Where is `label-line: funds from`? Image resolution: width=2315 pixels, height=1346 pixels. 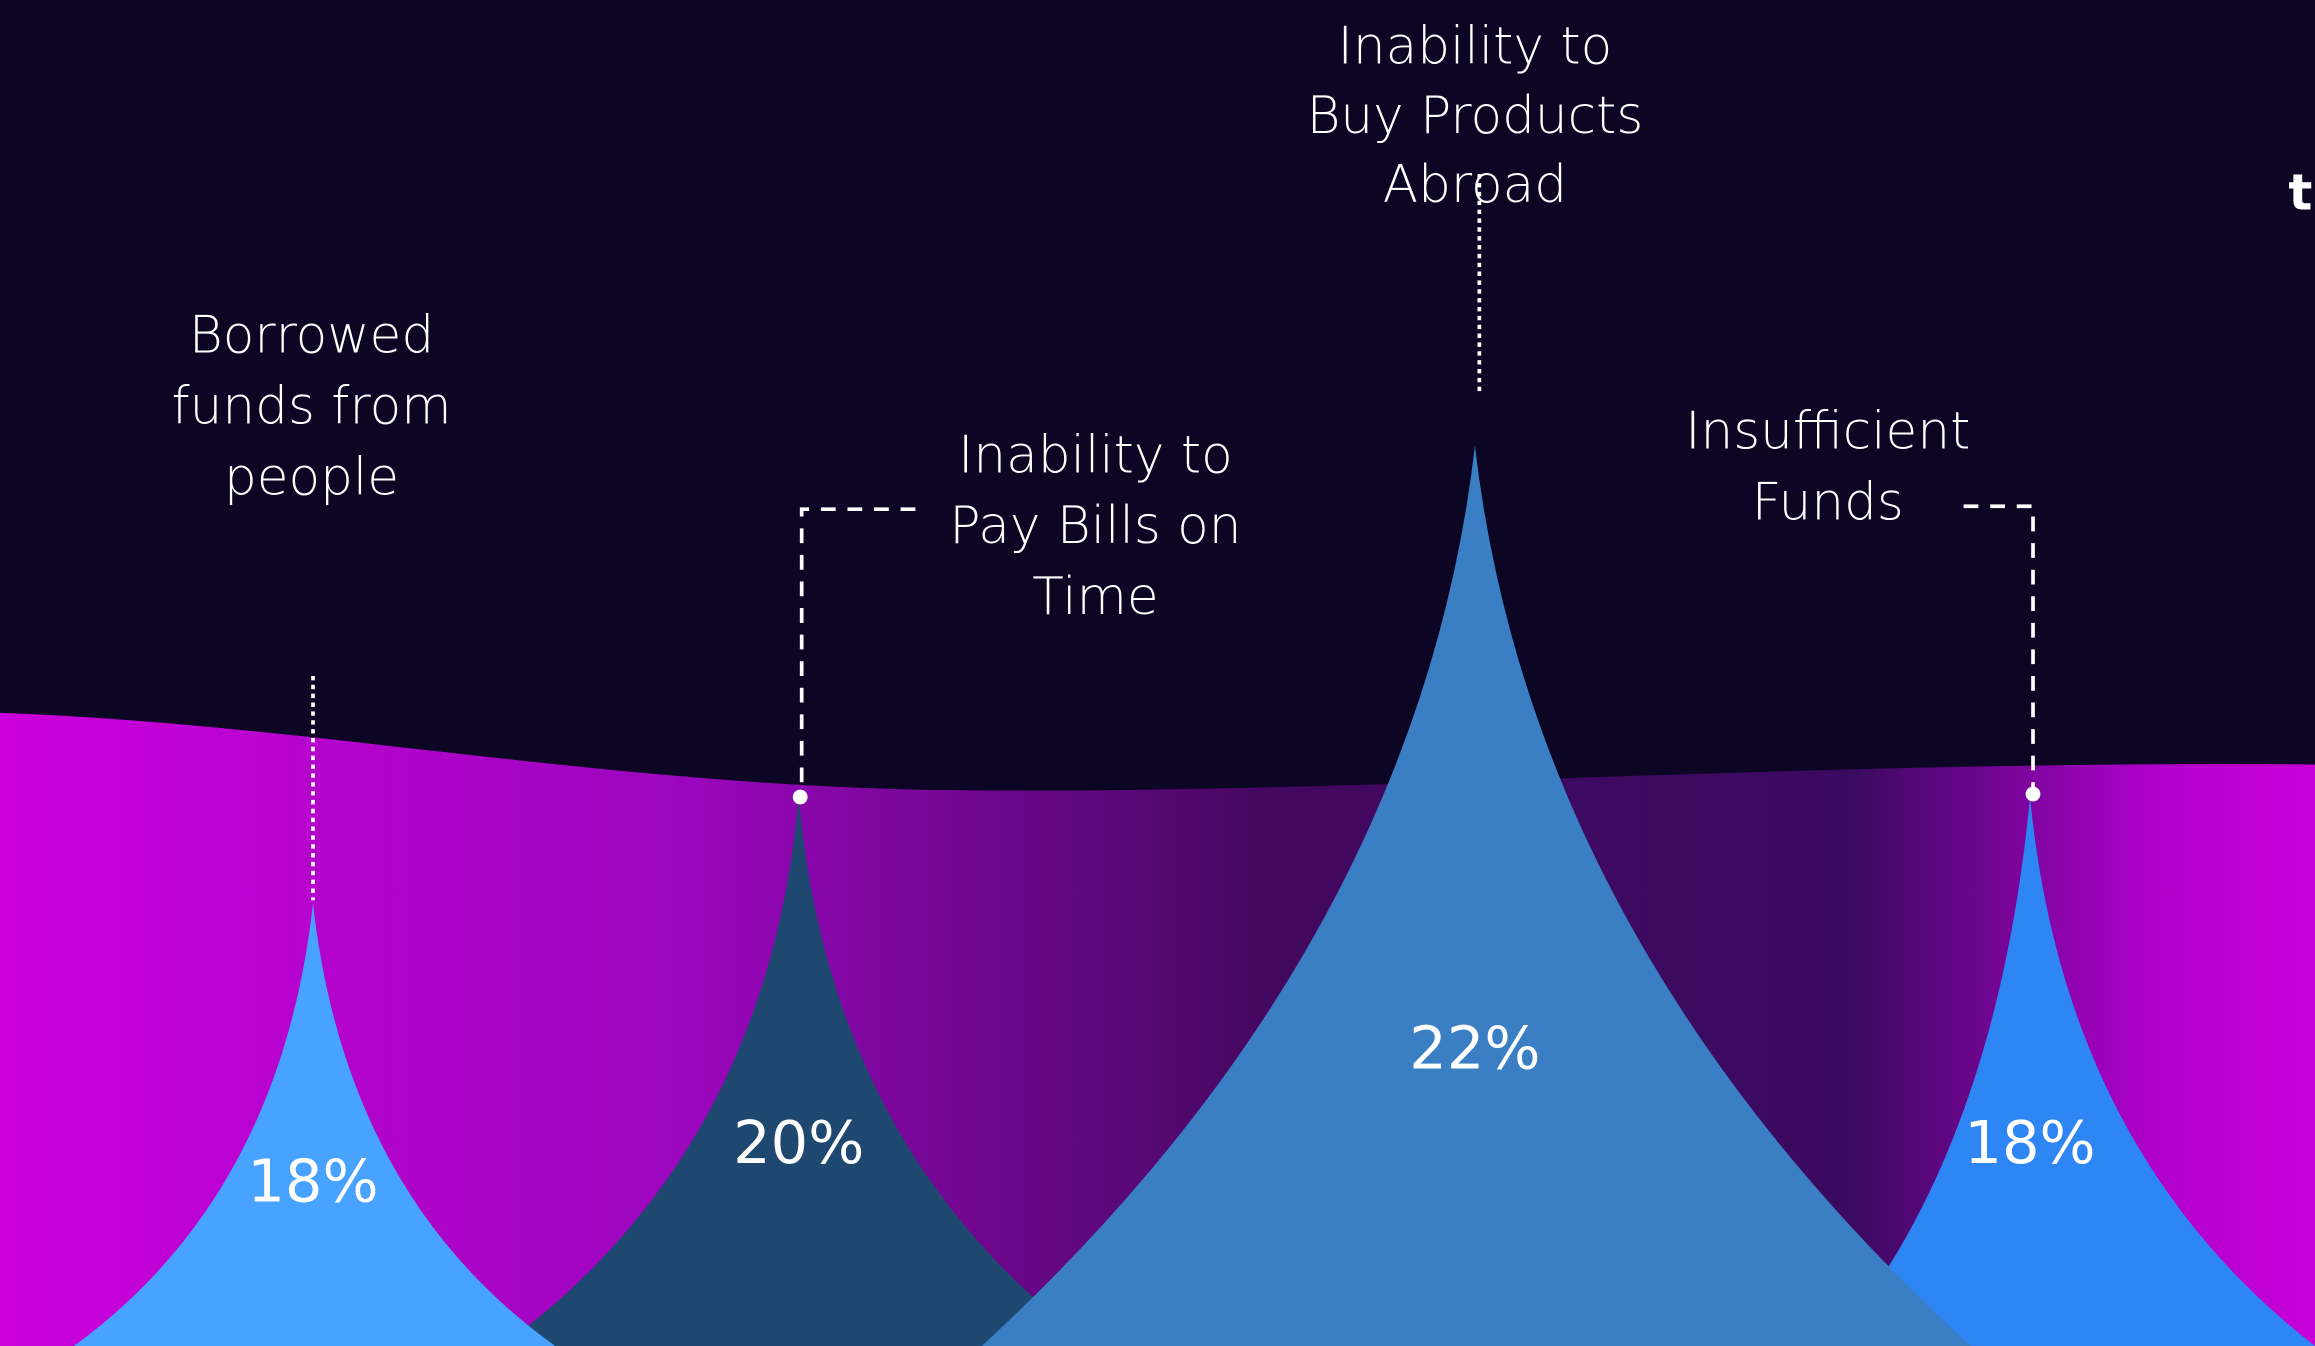
label-line: funds from is located at coordinates (311, 407).